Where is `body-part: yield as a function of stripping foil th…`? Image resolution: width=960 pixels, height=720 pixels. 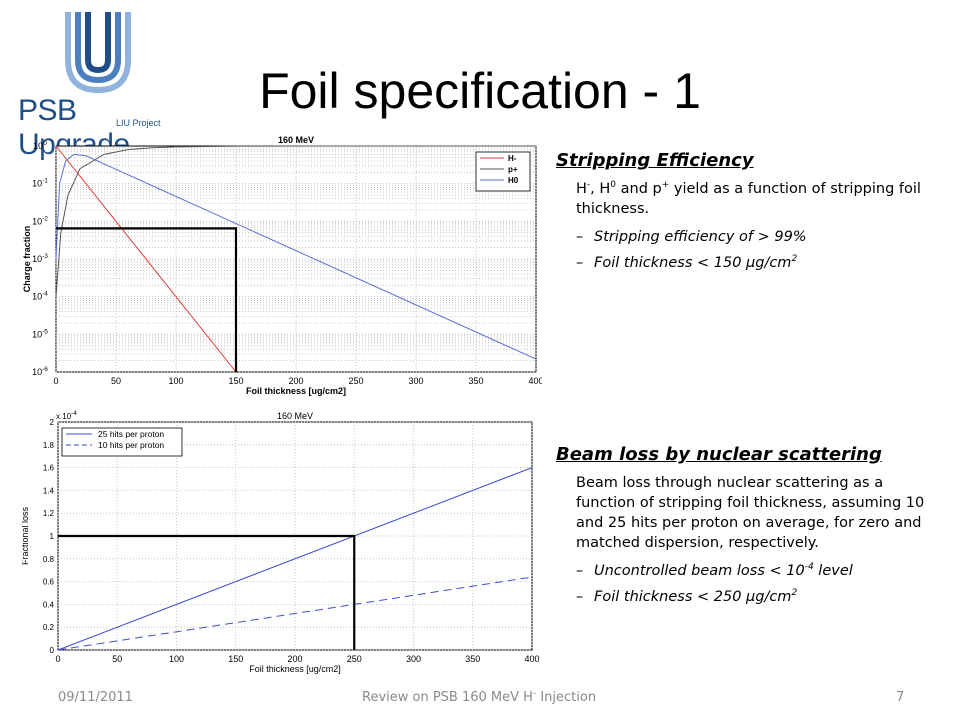
body-part: yield as a function of stripping foil th… is located at coordinates (748, 199).